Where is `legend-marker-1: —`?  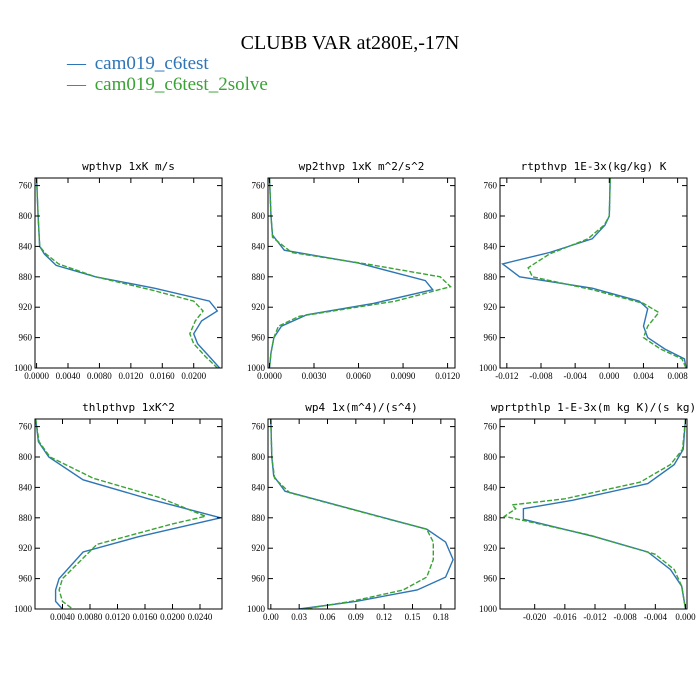
legend-marker-1: — is located at coordinates (76, 63).